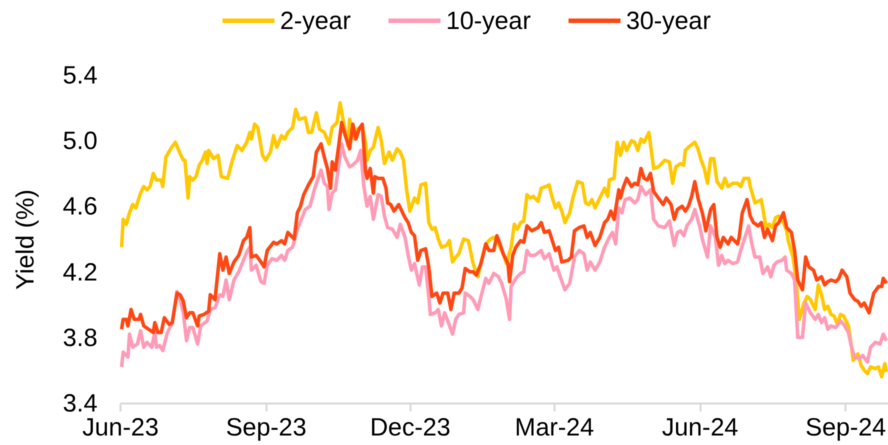 The image size is (888, 445). What do you see at coordinates (80, 272) in the screenshot?
I see `y-tick-label: 4.2` at bounding box center [80, 272].